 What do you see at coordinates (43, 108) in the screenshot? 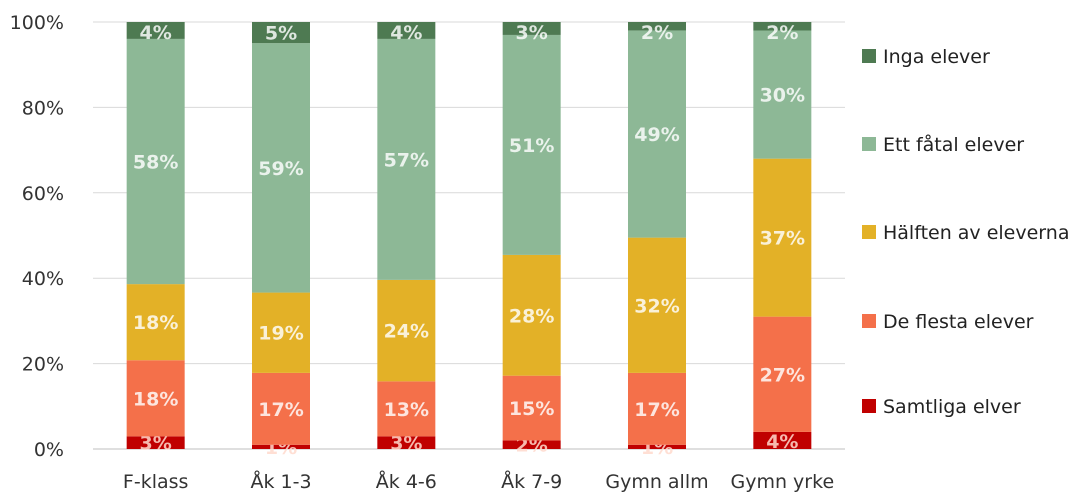
I see `y-tick-label: 80%` at bounding box center [43, 108].